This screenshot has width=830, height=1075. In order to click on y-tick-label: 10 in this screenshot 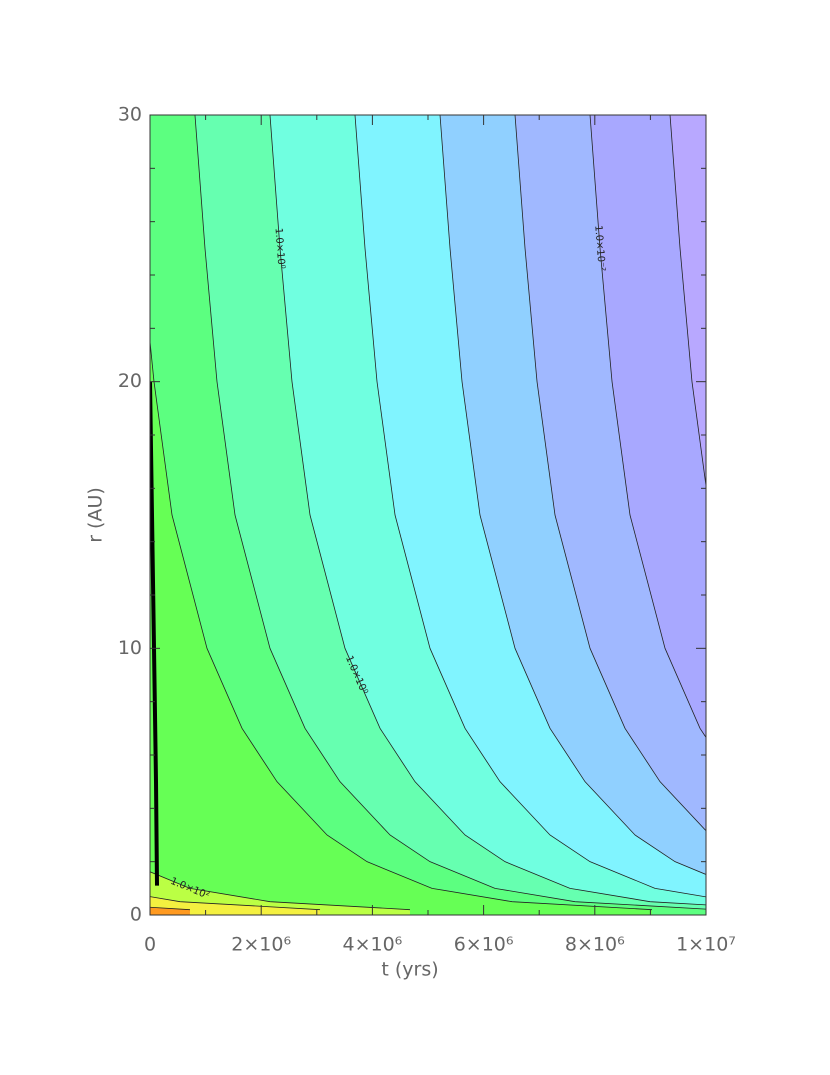, I will do `click(130, 648)`.